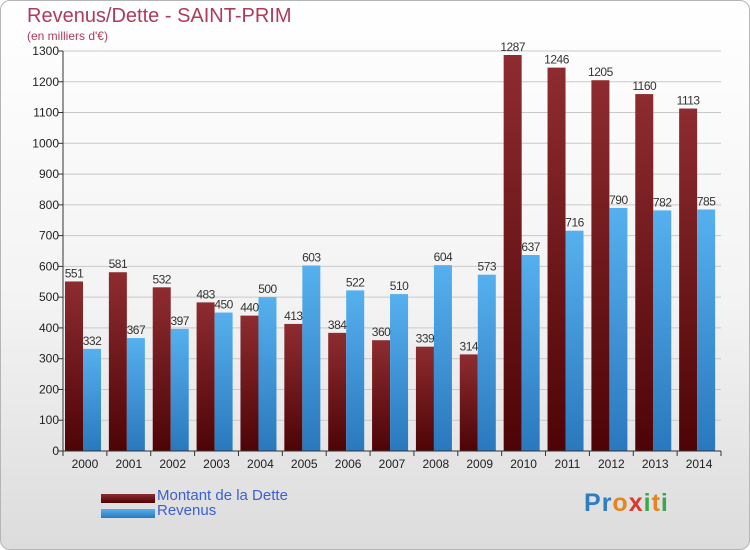  I want to click on x-tick-label: 2000, so click(85, 464).